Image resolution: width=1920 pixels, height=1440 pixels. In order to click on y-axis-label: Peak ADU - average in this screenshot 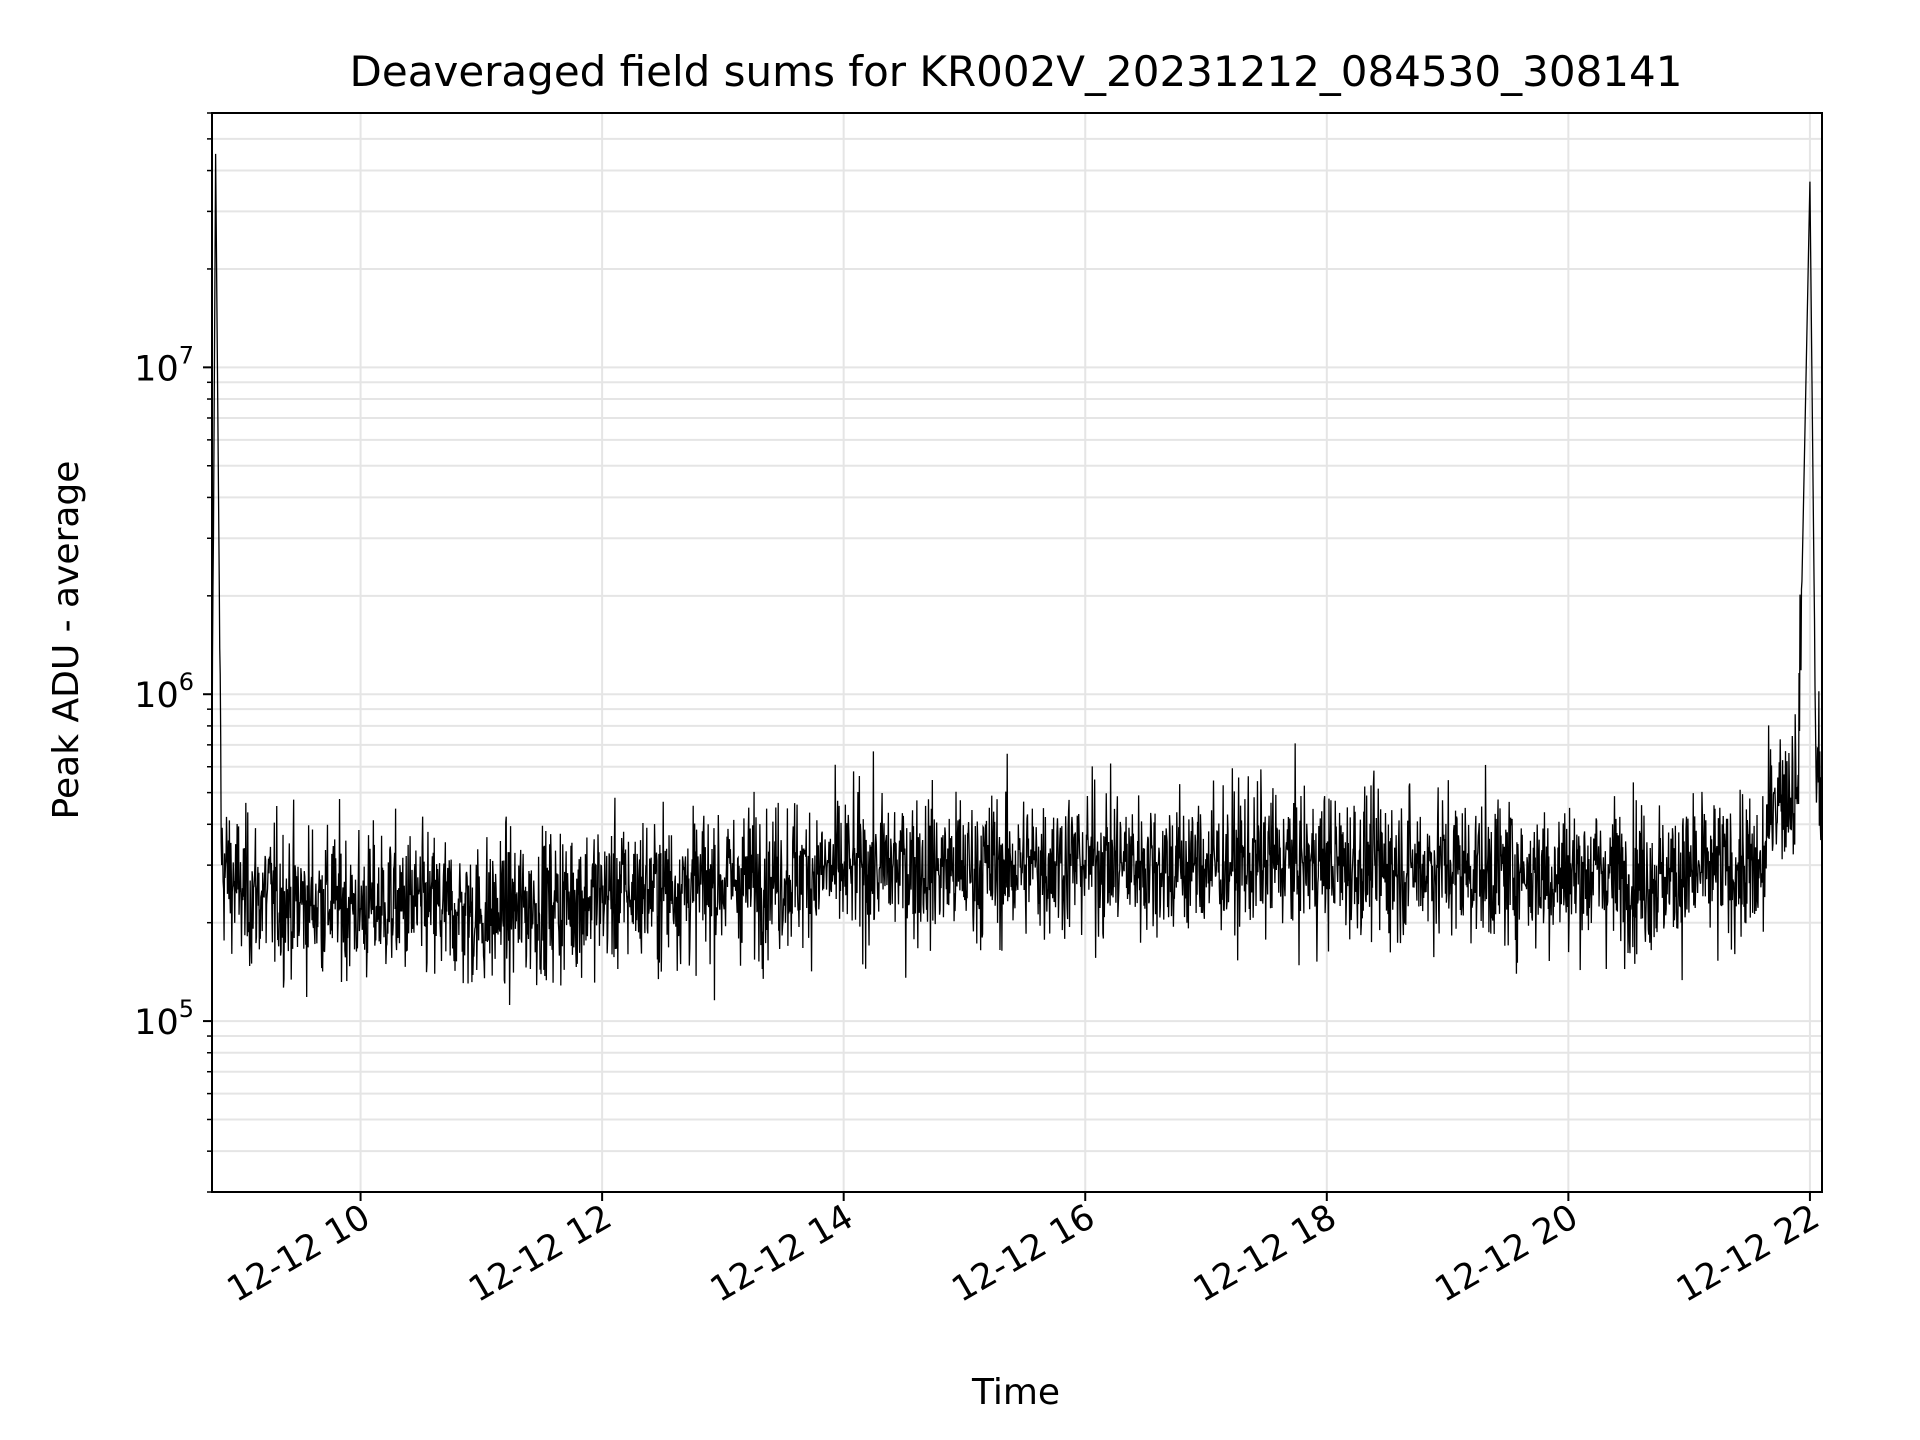, I will do `click(66, 640)`.